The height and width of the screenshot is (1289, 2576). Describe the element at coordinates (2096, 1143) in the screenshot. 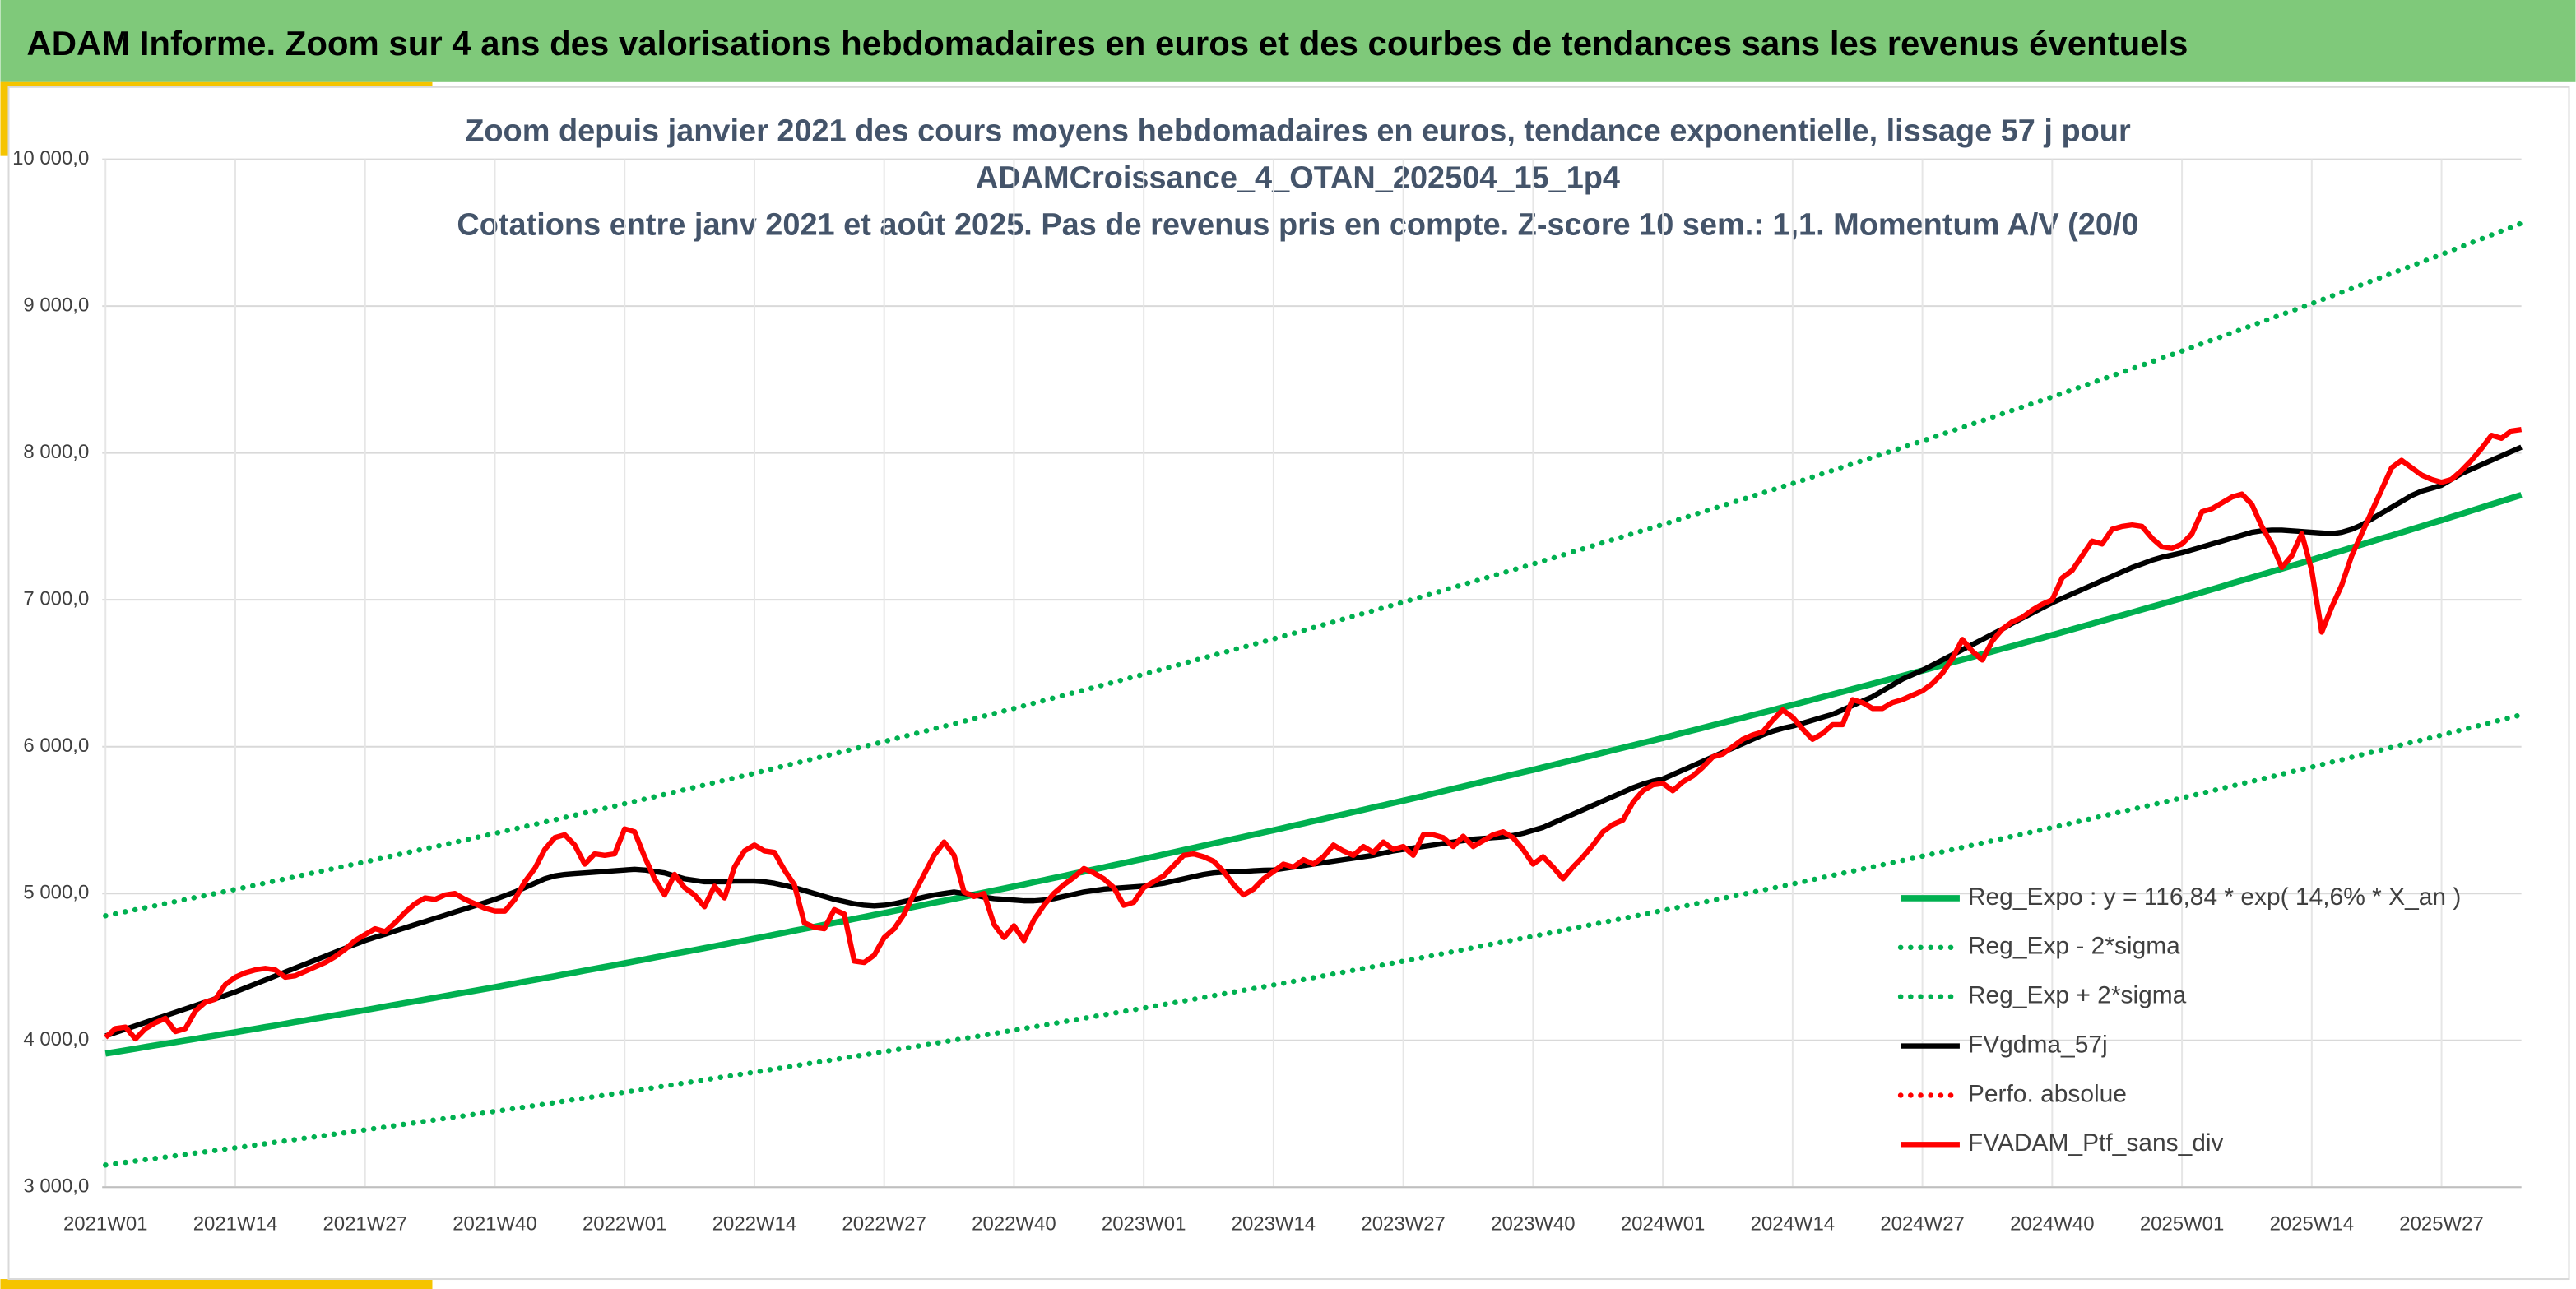

I see `legend-label: FVADAM_Ptf_sans_div` at that location.